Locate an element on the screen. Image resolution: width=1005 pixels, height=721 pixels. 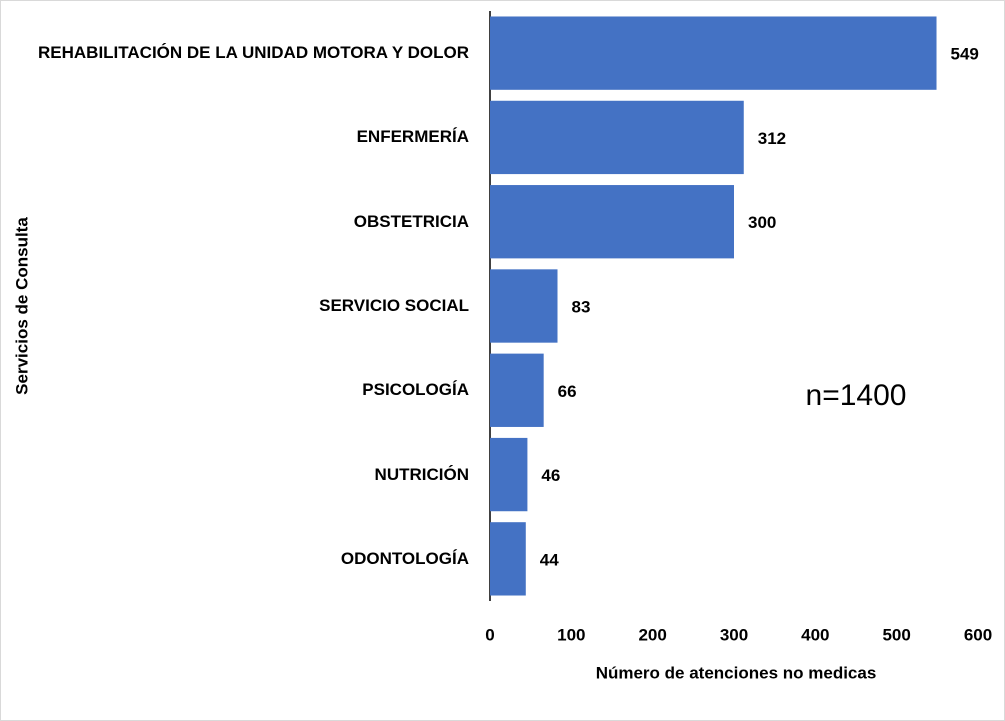
data-label: 549 is located at coordinates (965, 54).